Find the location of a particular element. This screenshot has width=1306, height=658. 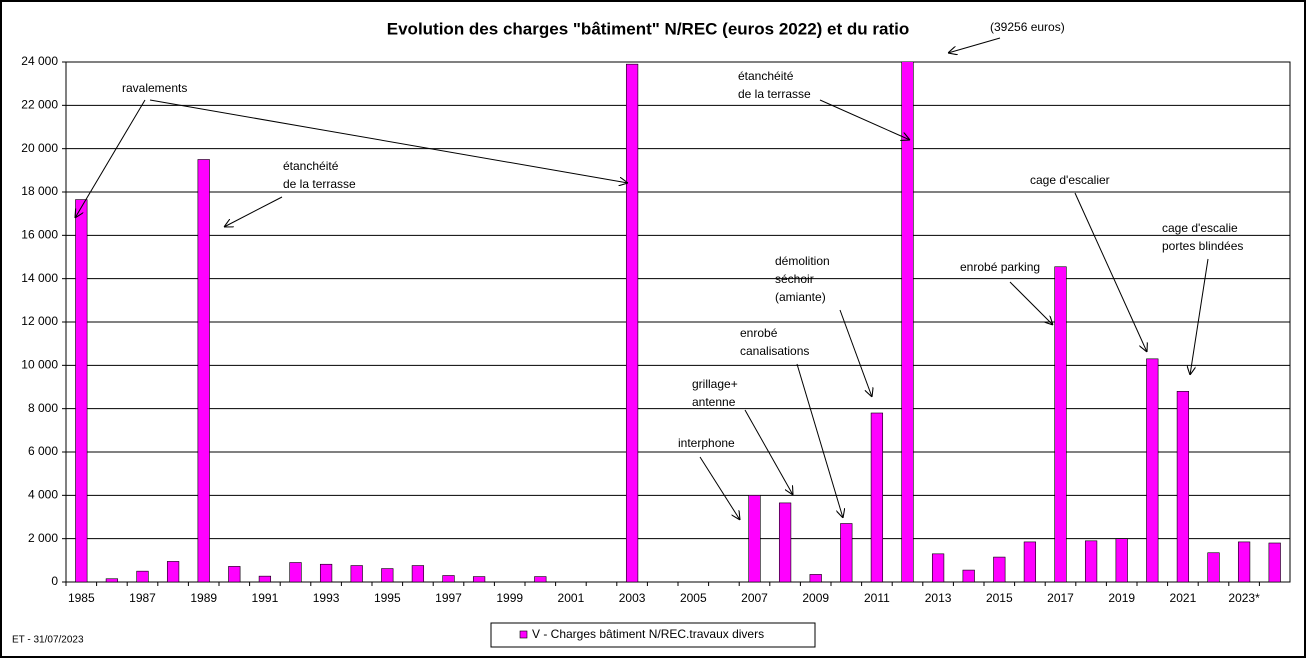

x-tick-label: 2019 is located at coordinates (1121, 598).